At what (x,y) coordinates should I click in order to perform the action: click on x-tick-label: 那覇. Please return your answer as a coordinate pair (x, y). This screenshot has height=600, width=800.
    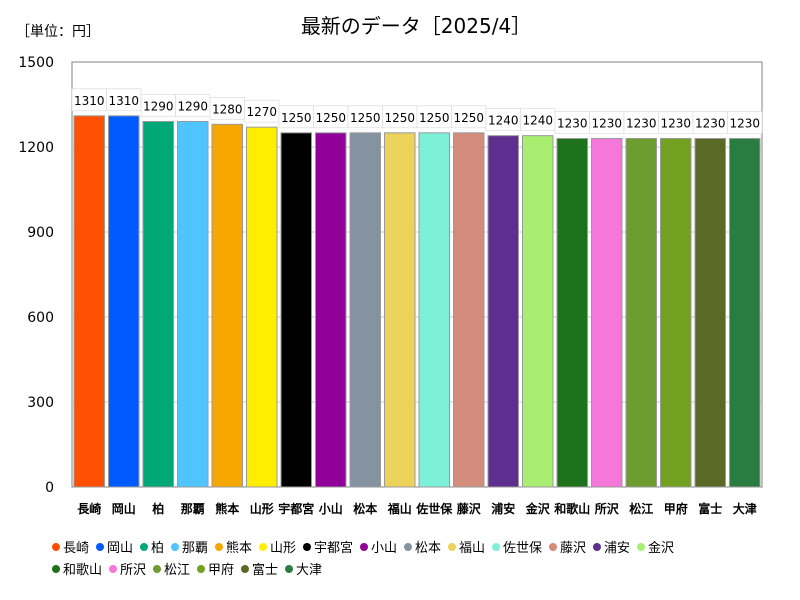
    Looking at the image, I should click on (193, 509).